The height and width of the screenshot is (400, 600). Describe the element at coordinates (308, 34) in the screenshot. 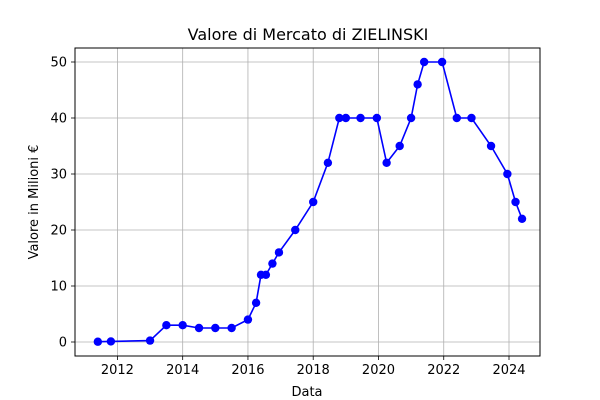

I see `chart-title: Valore di Mercato di ZIELINSKI` at that location.